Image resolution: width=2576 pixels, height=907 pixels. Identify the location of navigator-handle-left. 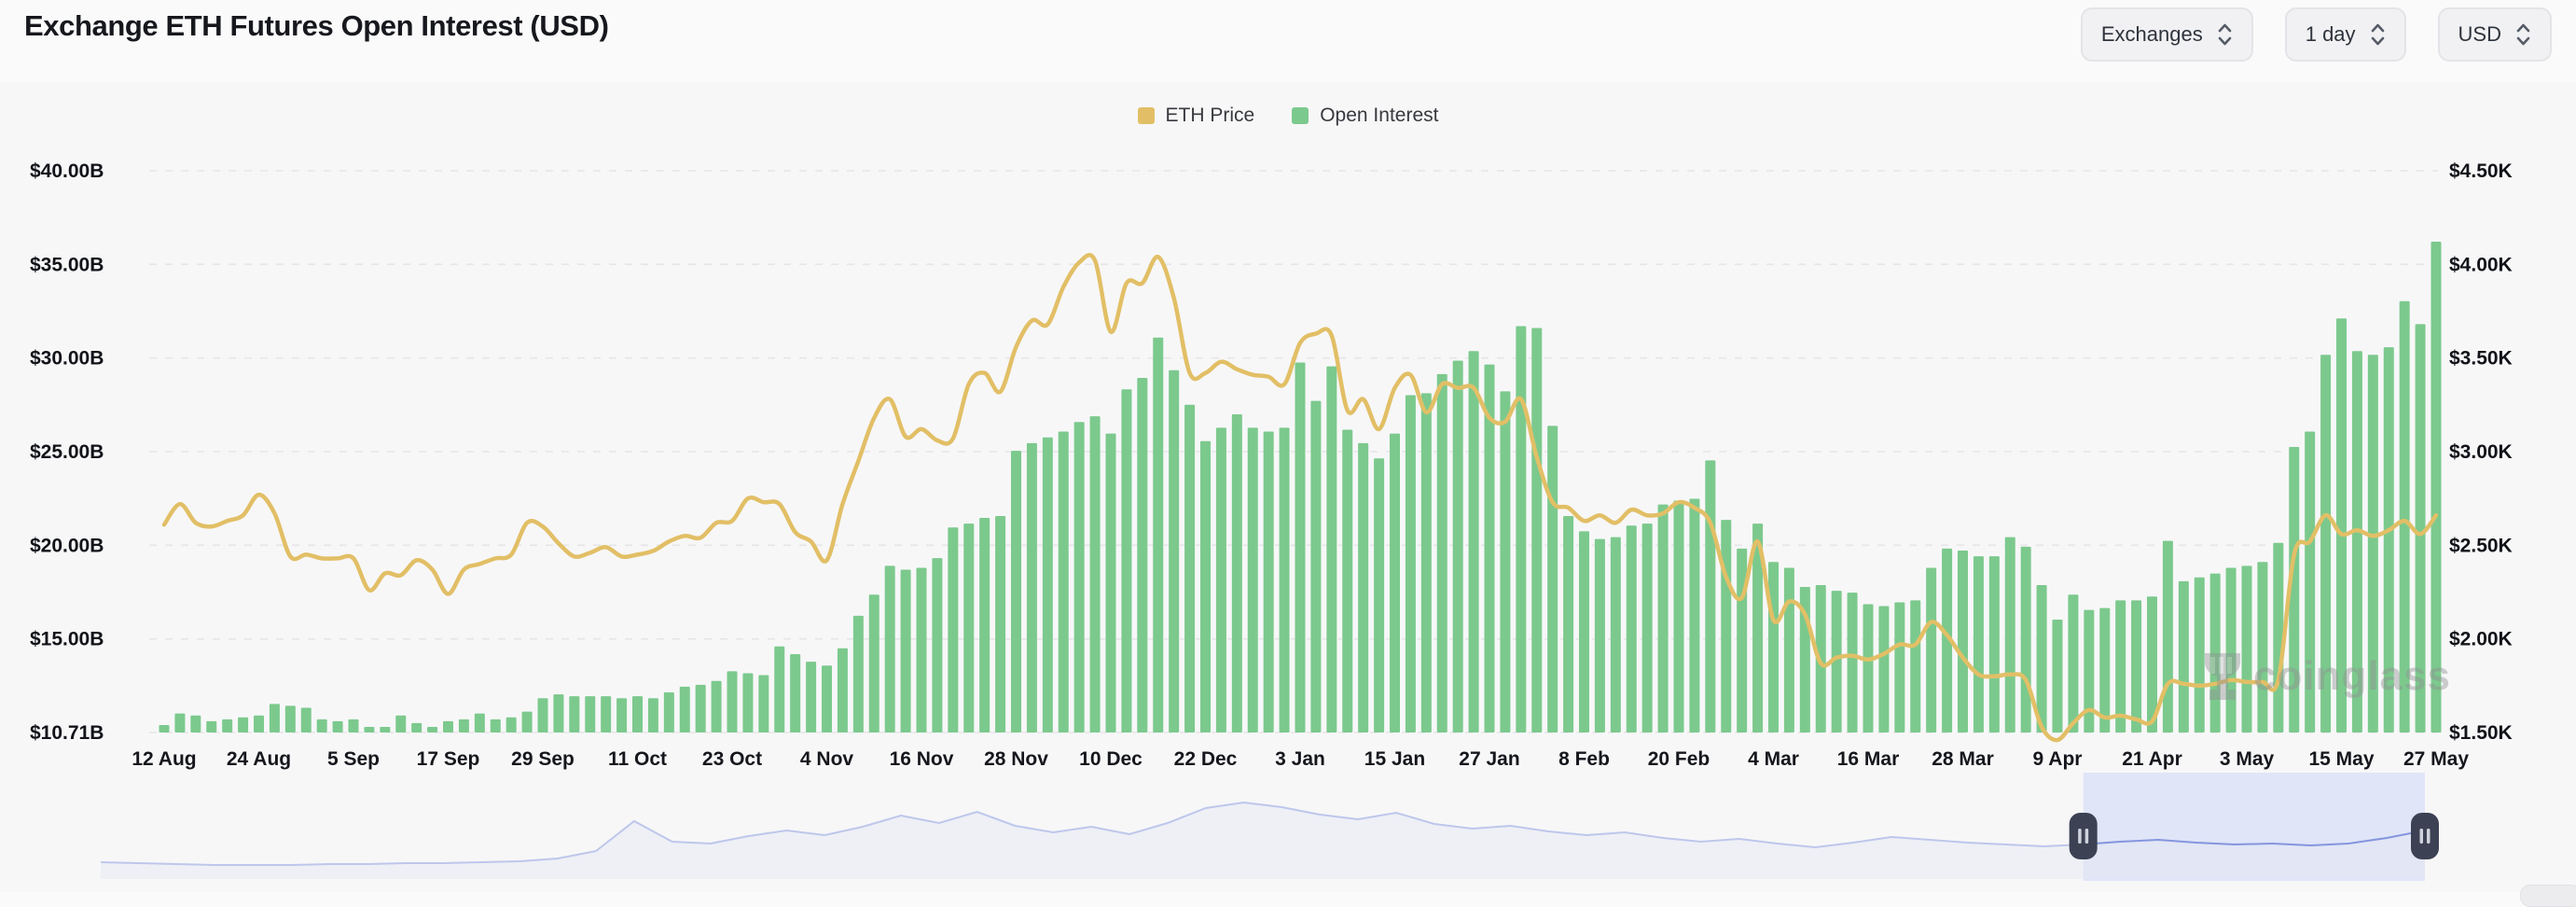
(2083, 836).